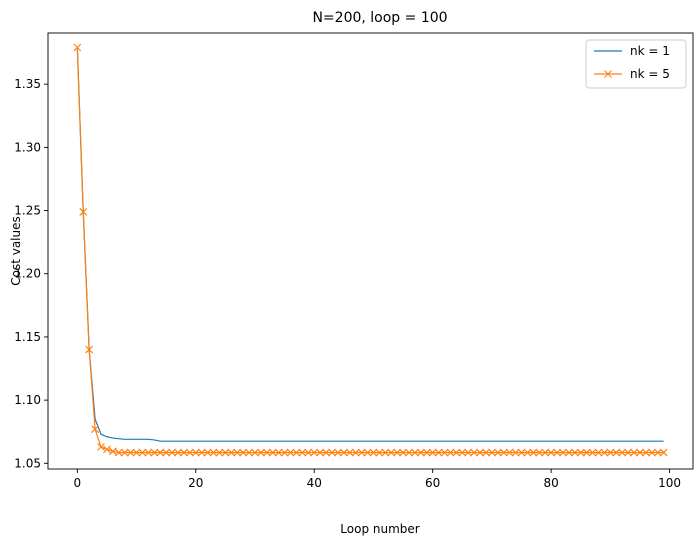  What do you see at coordinates (650, 51) in the screenshot?
I see `legend-label-nk1: nk = 1` at bounding box center [650, 51].